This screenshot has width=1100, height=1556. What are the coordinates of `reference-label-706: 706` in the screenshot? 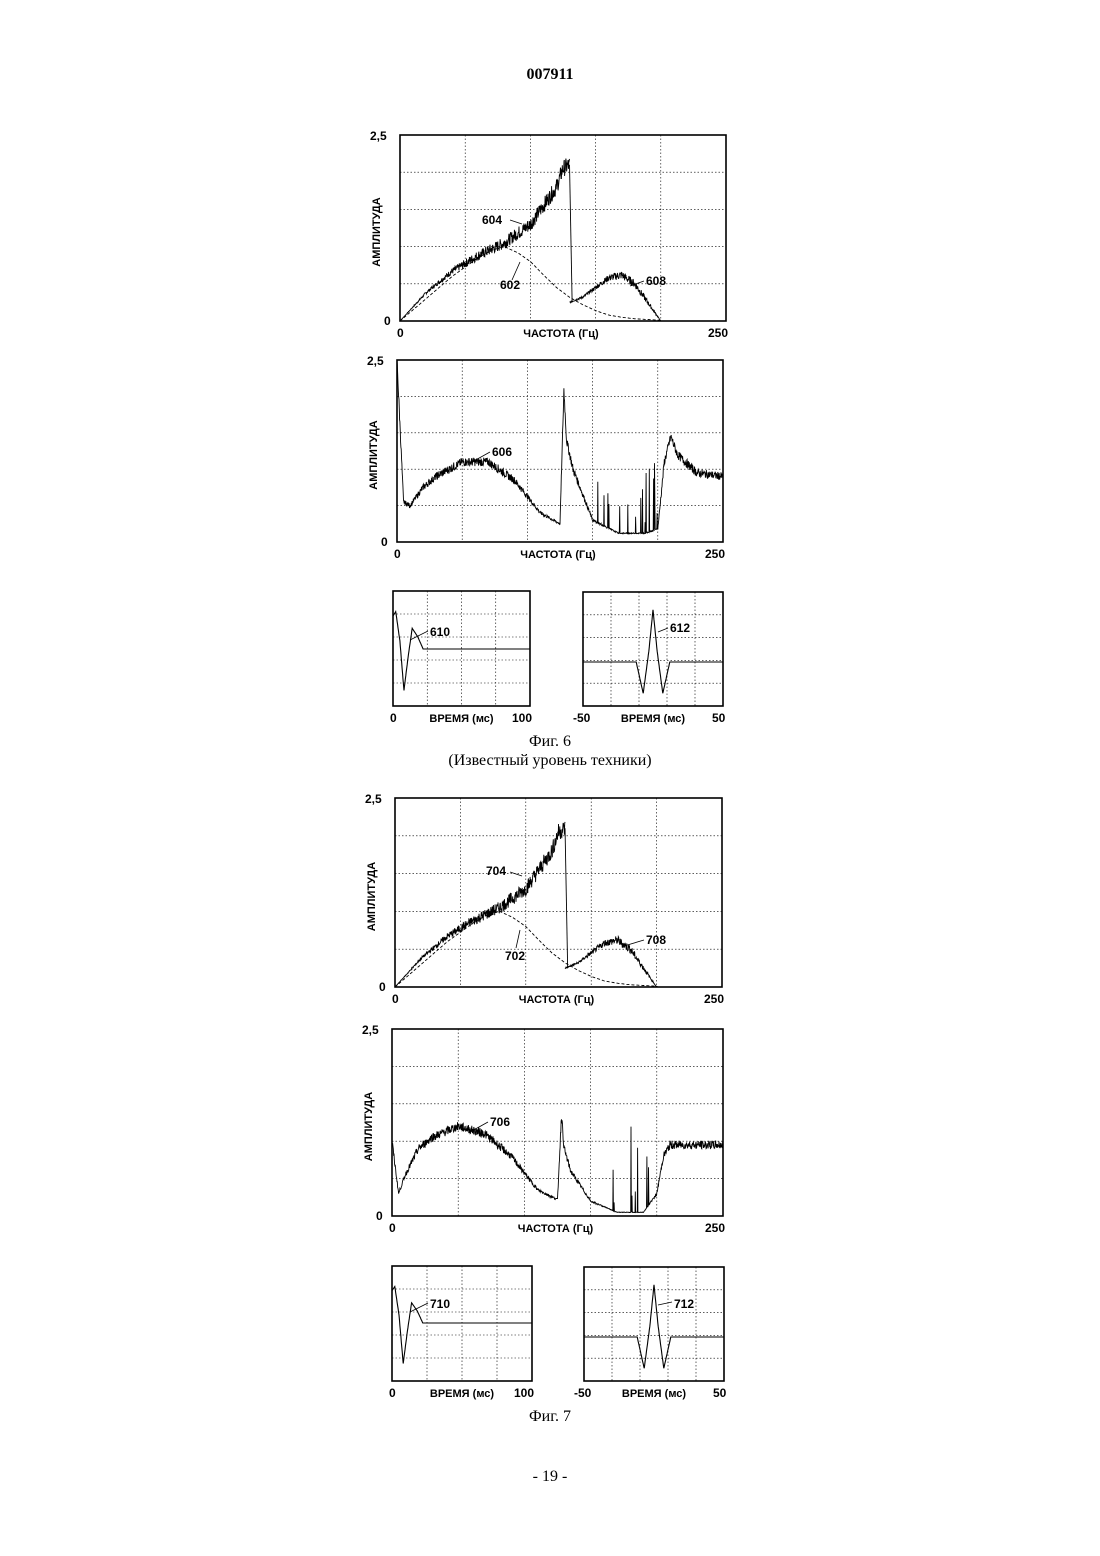 It's located at (500, 1122).